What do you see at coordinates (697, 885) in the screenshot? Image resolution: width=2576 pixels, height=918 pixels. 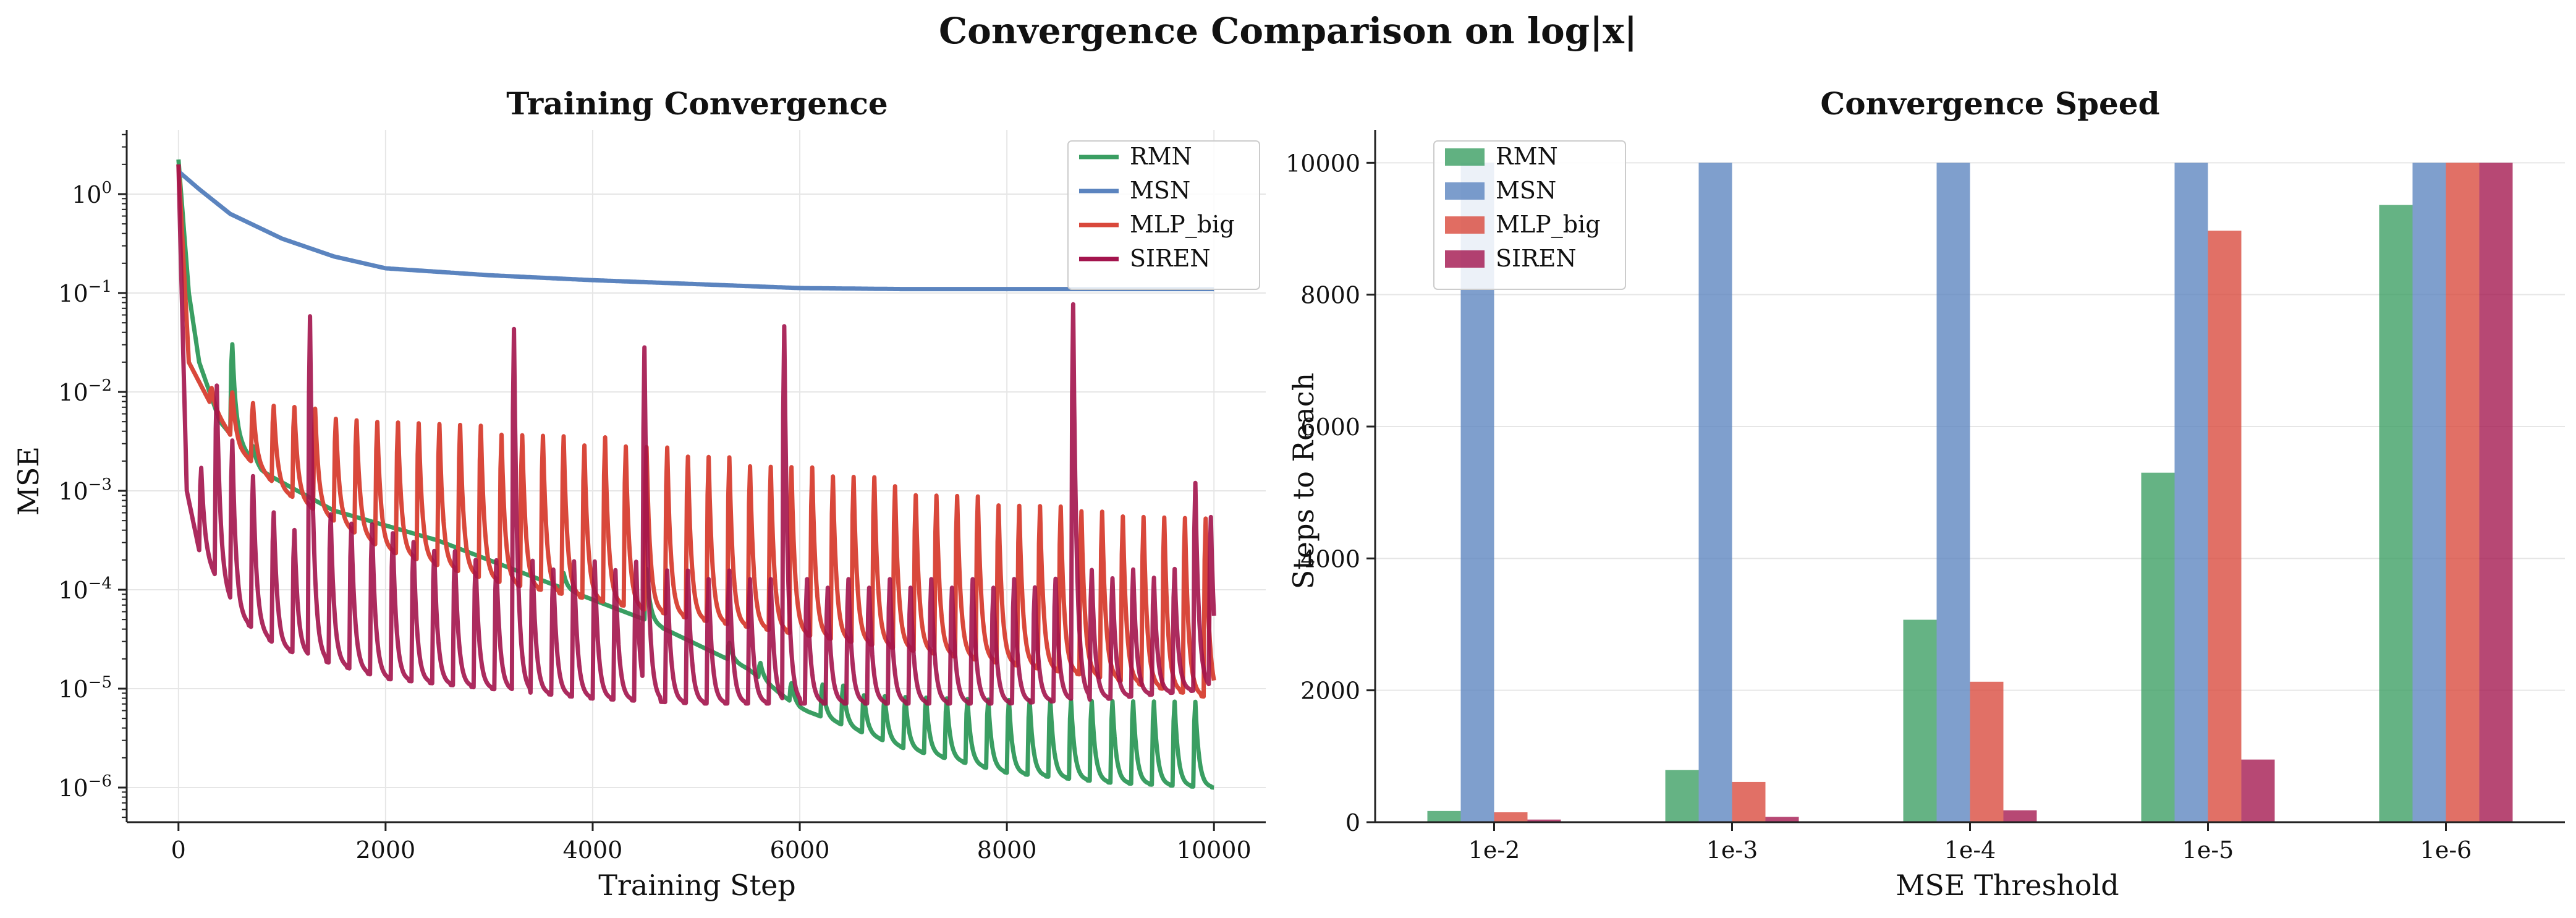 I see `left-x-axis-label: Training Step` at bounding box center [697, 885].